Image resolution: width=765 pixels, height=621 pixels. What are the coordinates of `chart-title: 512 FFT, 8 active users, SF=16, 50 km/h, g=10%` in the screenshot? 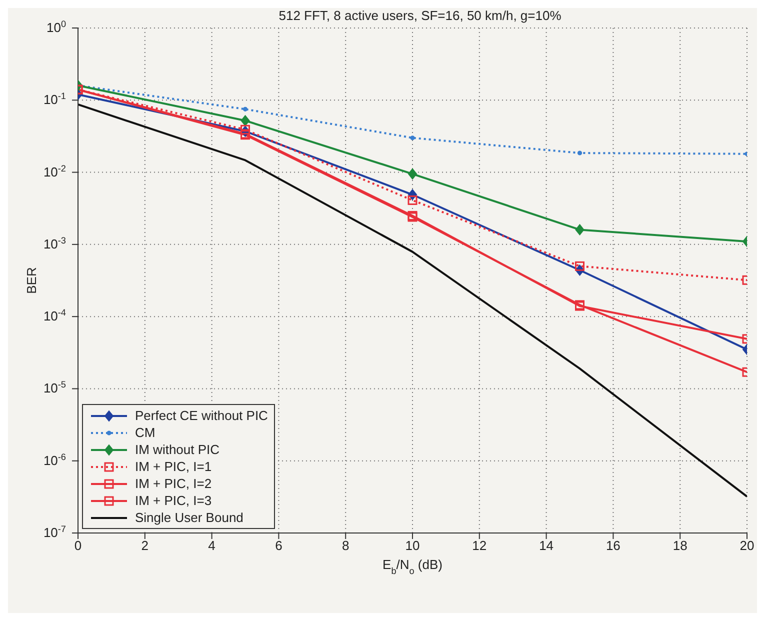 It's located at (420, 15).